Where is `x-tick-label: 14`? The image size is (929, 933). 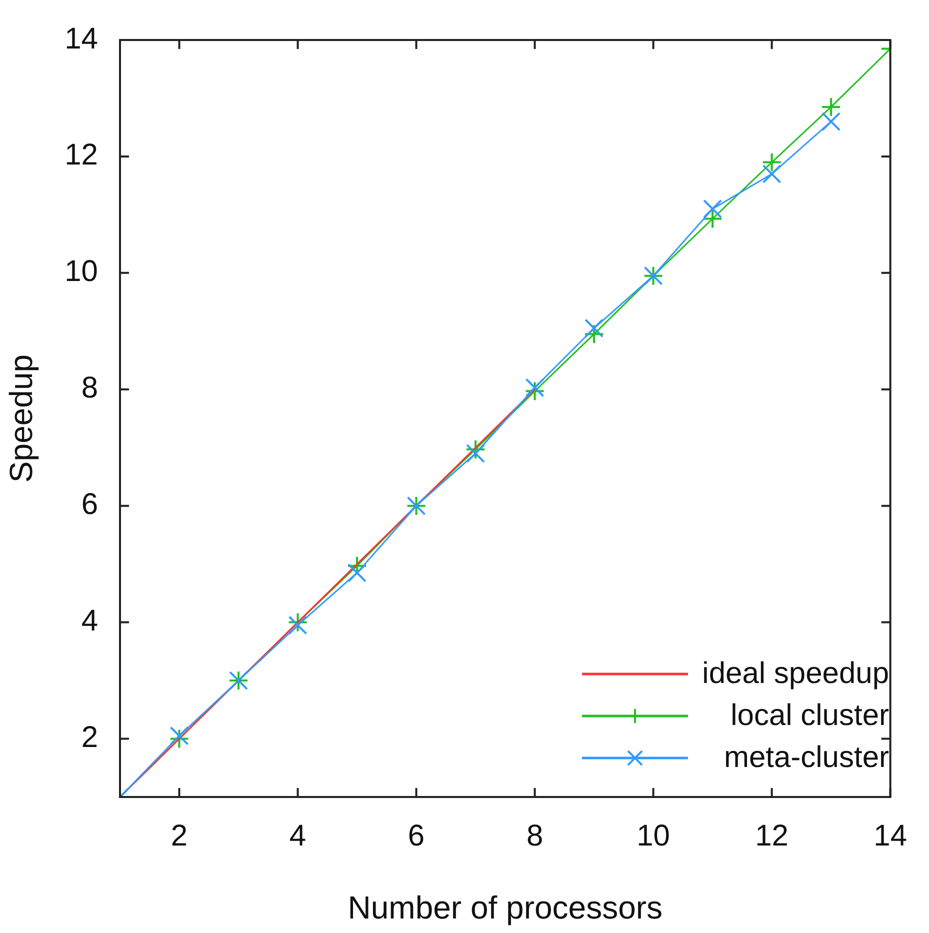 x-tick-label: 14 is located at coordinates (891, 835).